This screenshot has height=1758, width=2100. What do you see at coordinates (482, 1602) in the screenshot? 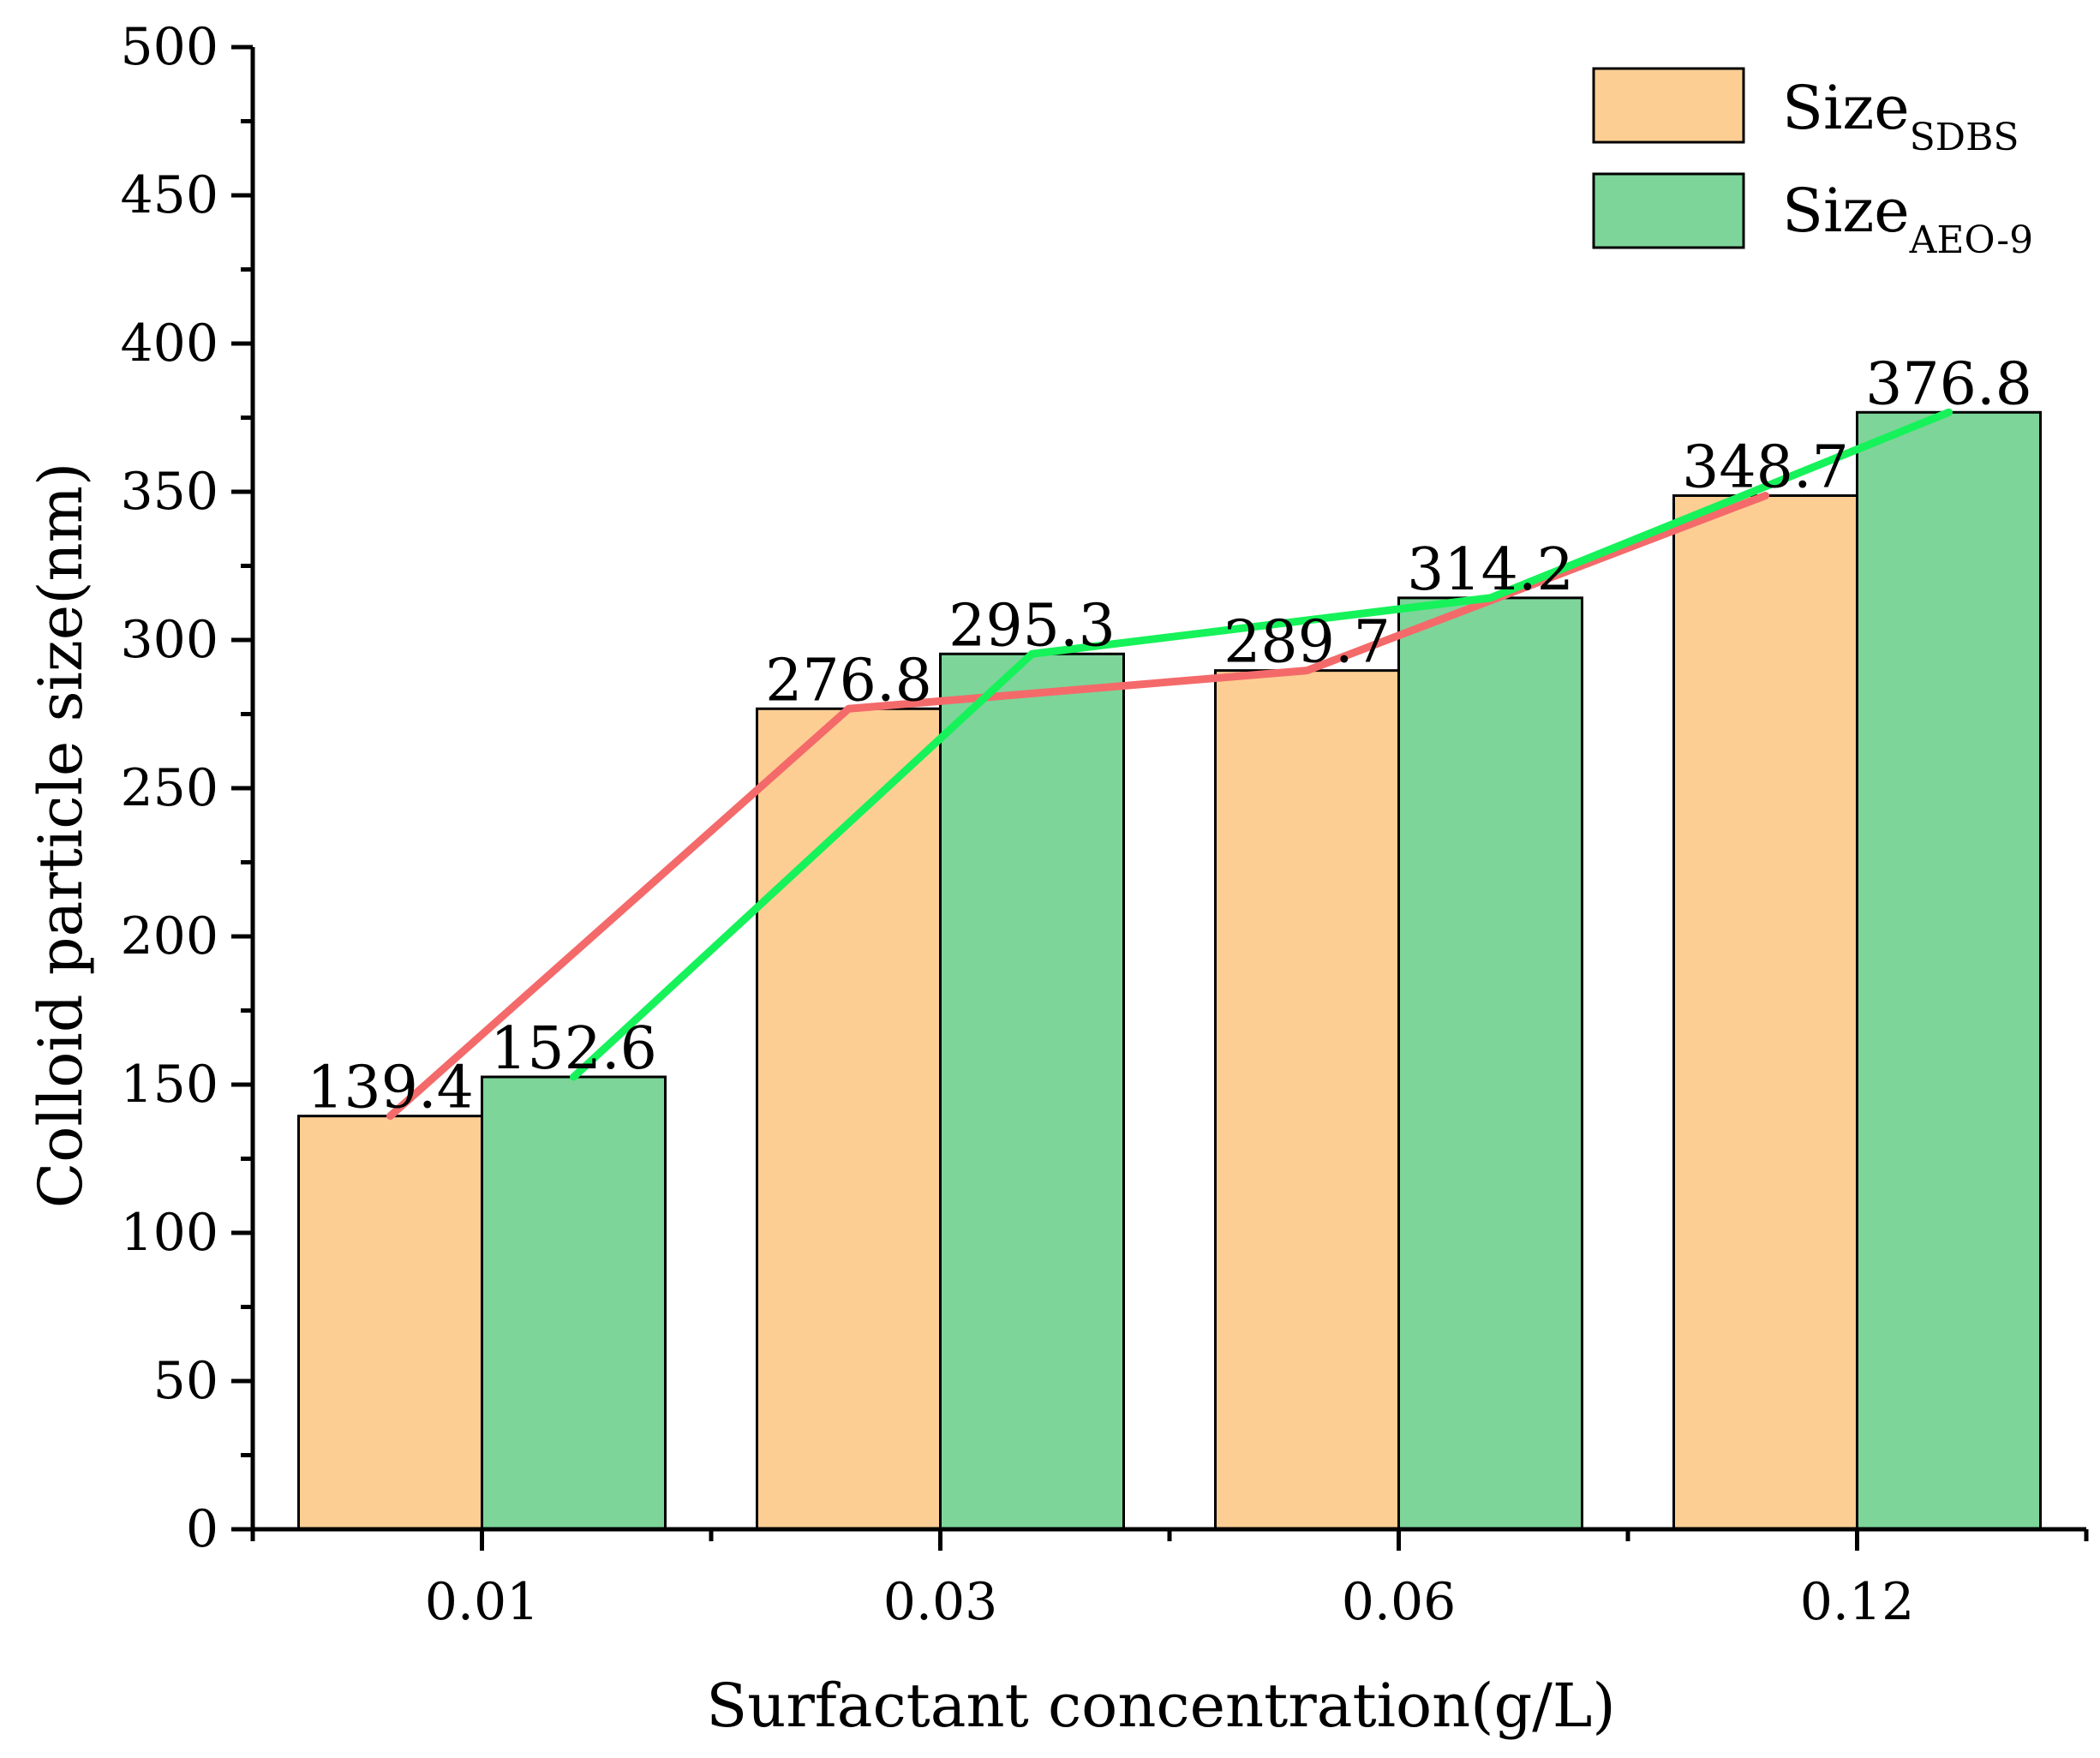
I see `x-tick-label-0.01: 0.01` at bounding box center [482, 1602].